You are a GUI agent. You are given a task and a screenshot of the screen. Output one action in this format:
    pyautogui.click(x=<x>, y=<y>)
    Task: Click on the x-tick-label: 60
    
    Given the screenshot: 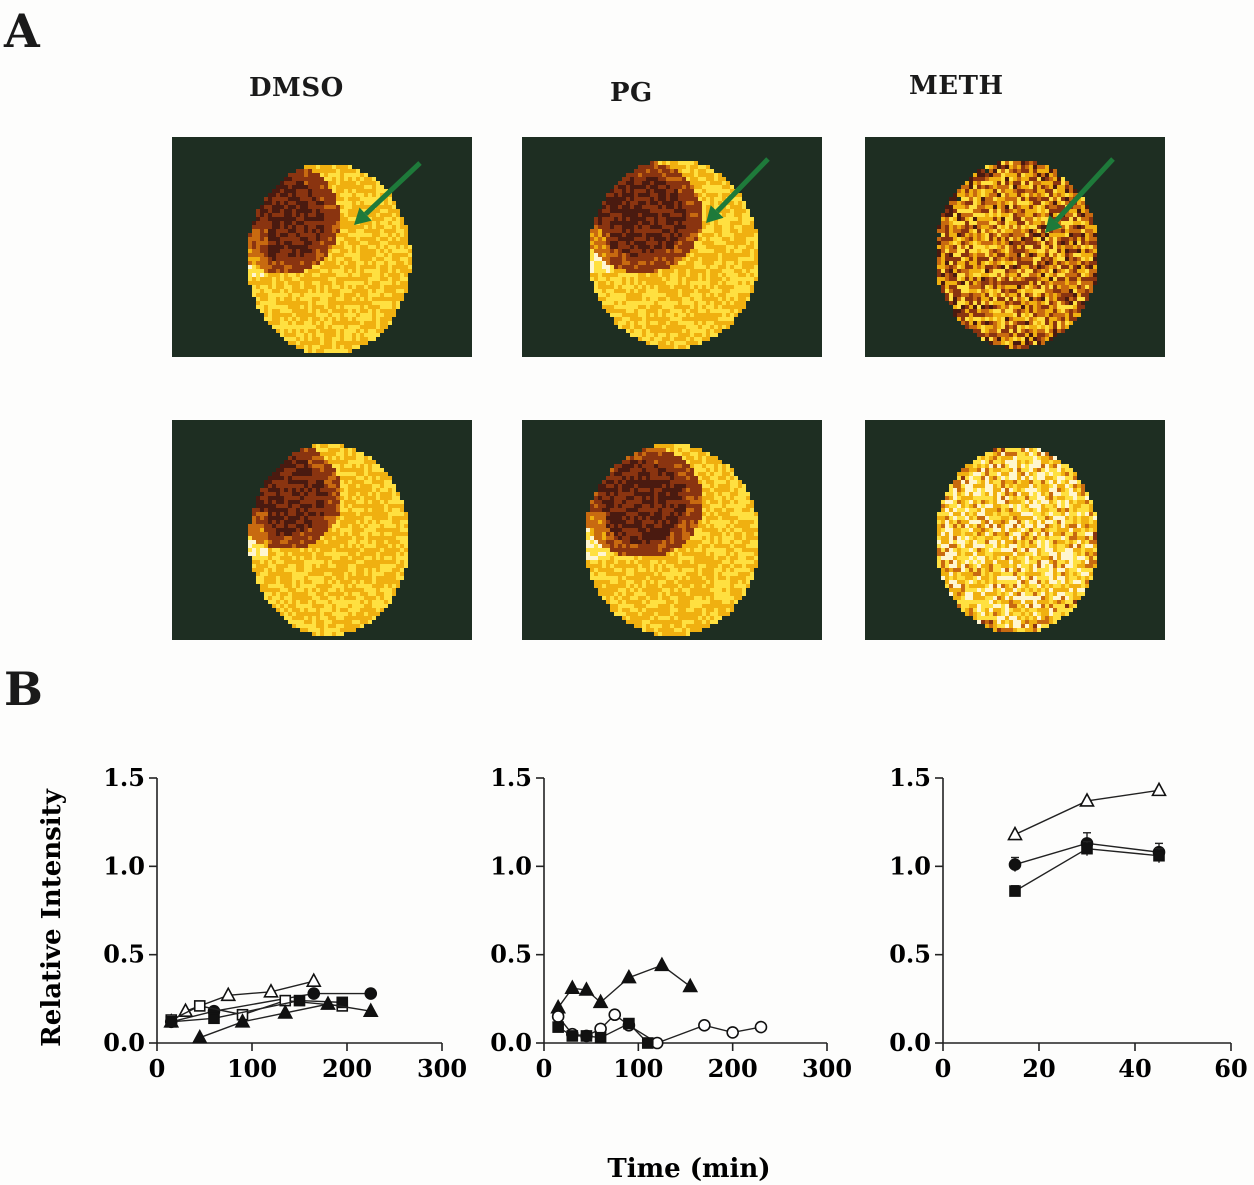 What is the action you would take?
    pyautogui.click(x=1230, y=1068)
    